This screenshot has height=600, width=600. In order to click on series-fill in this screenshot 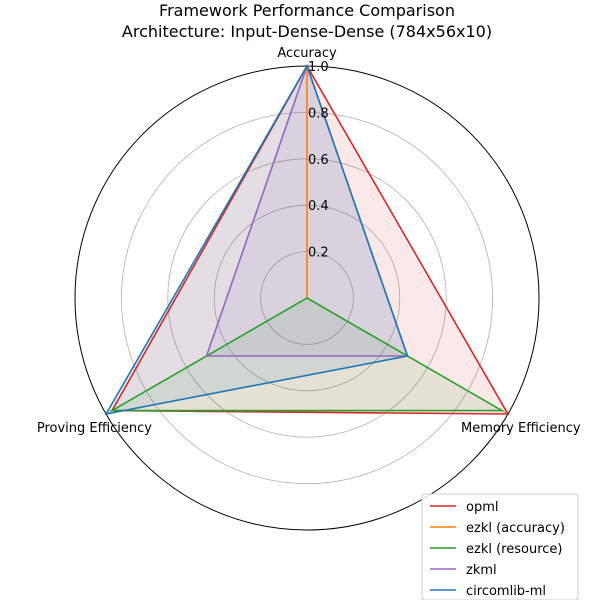, I will do `click(307, 354)`.